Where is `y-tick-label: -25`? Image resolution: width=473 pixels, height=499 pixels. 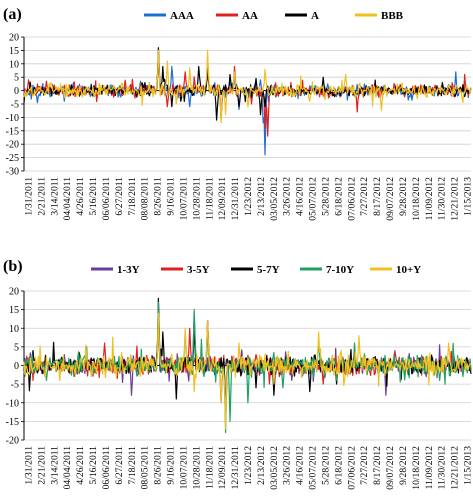 y-tick-label: -25 is located at coordinates (12, 158).